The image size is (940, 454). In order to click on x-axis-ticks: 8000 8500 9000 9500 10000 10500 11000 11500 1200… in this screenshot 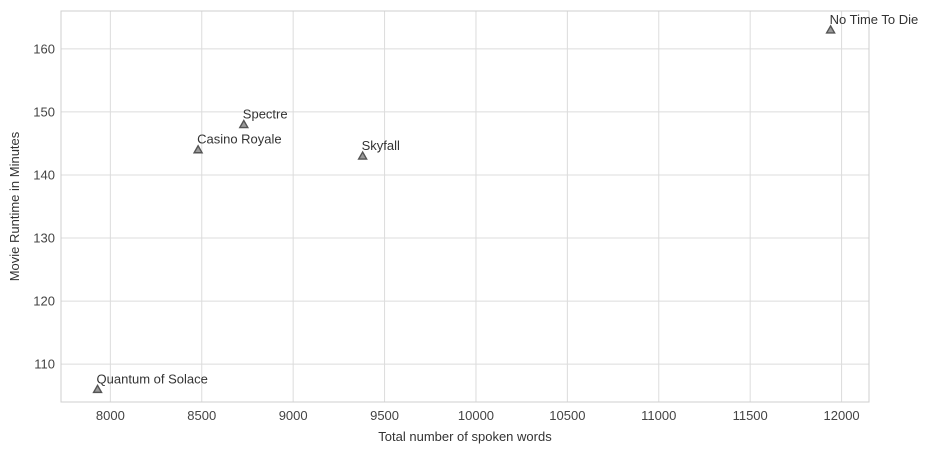, I will do `click(478, 415)`.